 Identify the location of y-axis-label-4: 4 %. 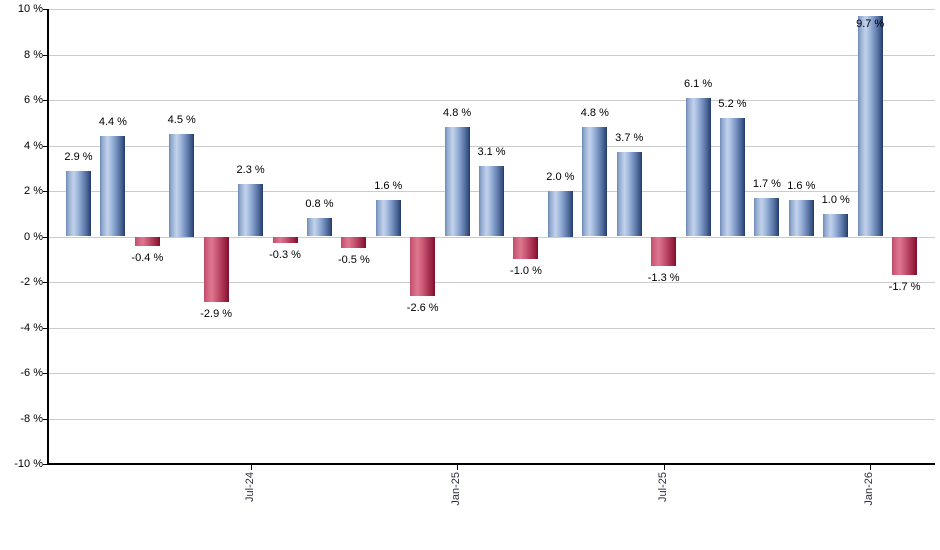
(33, 145).